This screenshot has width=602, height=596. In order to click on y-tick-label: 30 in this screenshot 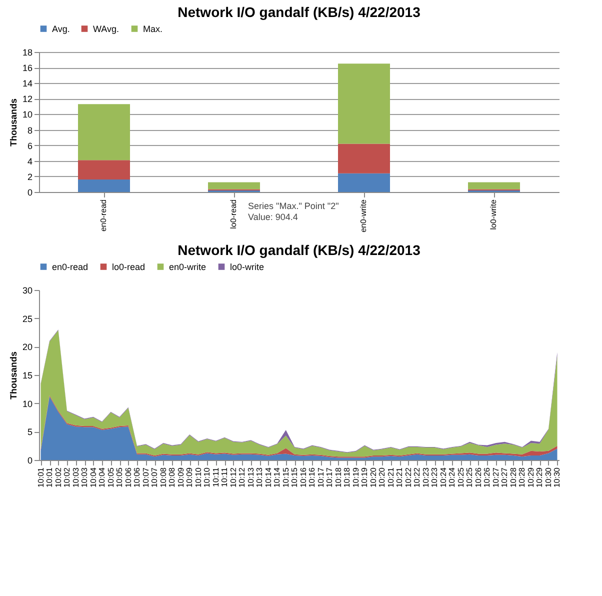, I will do `click(27, 291)`.